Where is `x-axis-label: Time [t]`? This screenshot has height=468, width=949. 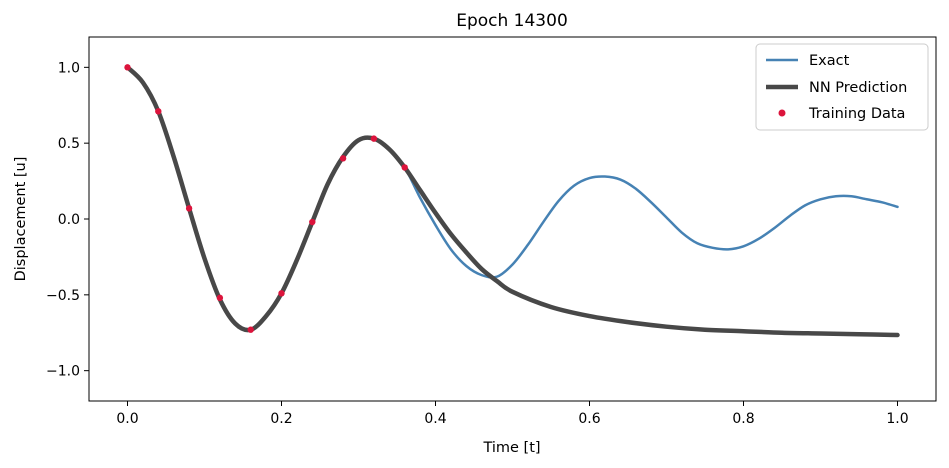 x-axis-label: Time [t] is located at coordinates (511, 448).